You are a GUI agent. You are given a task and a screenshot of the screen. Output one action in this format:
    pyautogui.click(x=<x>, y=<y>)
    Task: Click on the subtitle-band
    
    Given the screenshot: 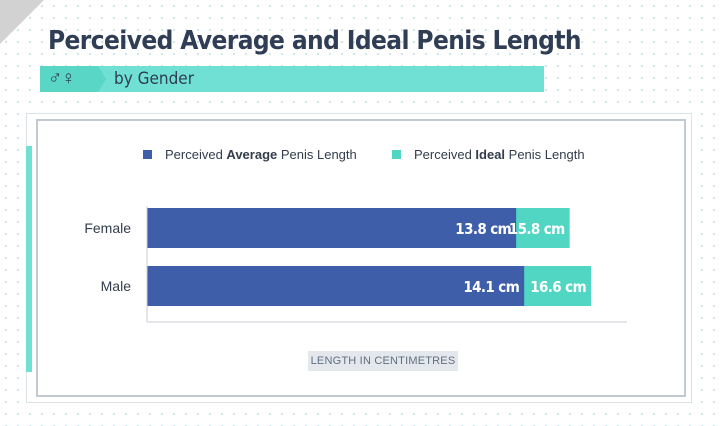 What is the action you would take?
    pyautogui.click(x=292, y=79)
    